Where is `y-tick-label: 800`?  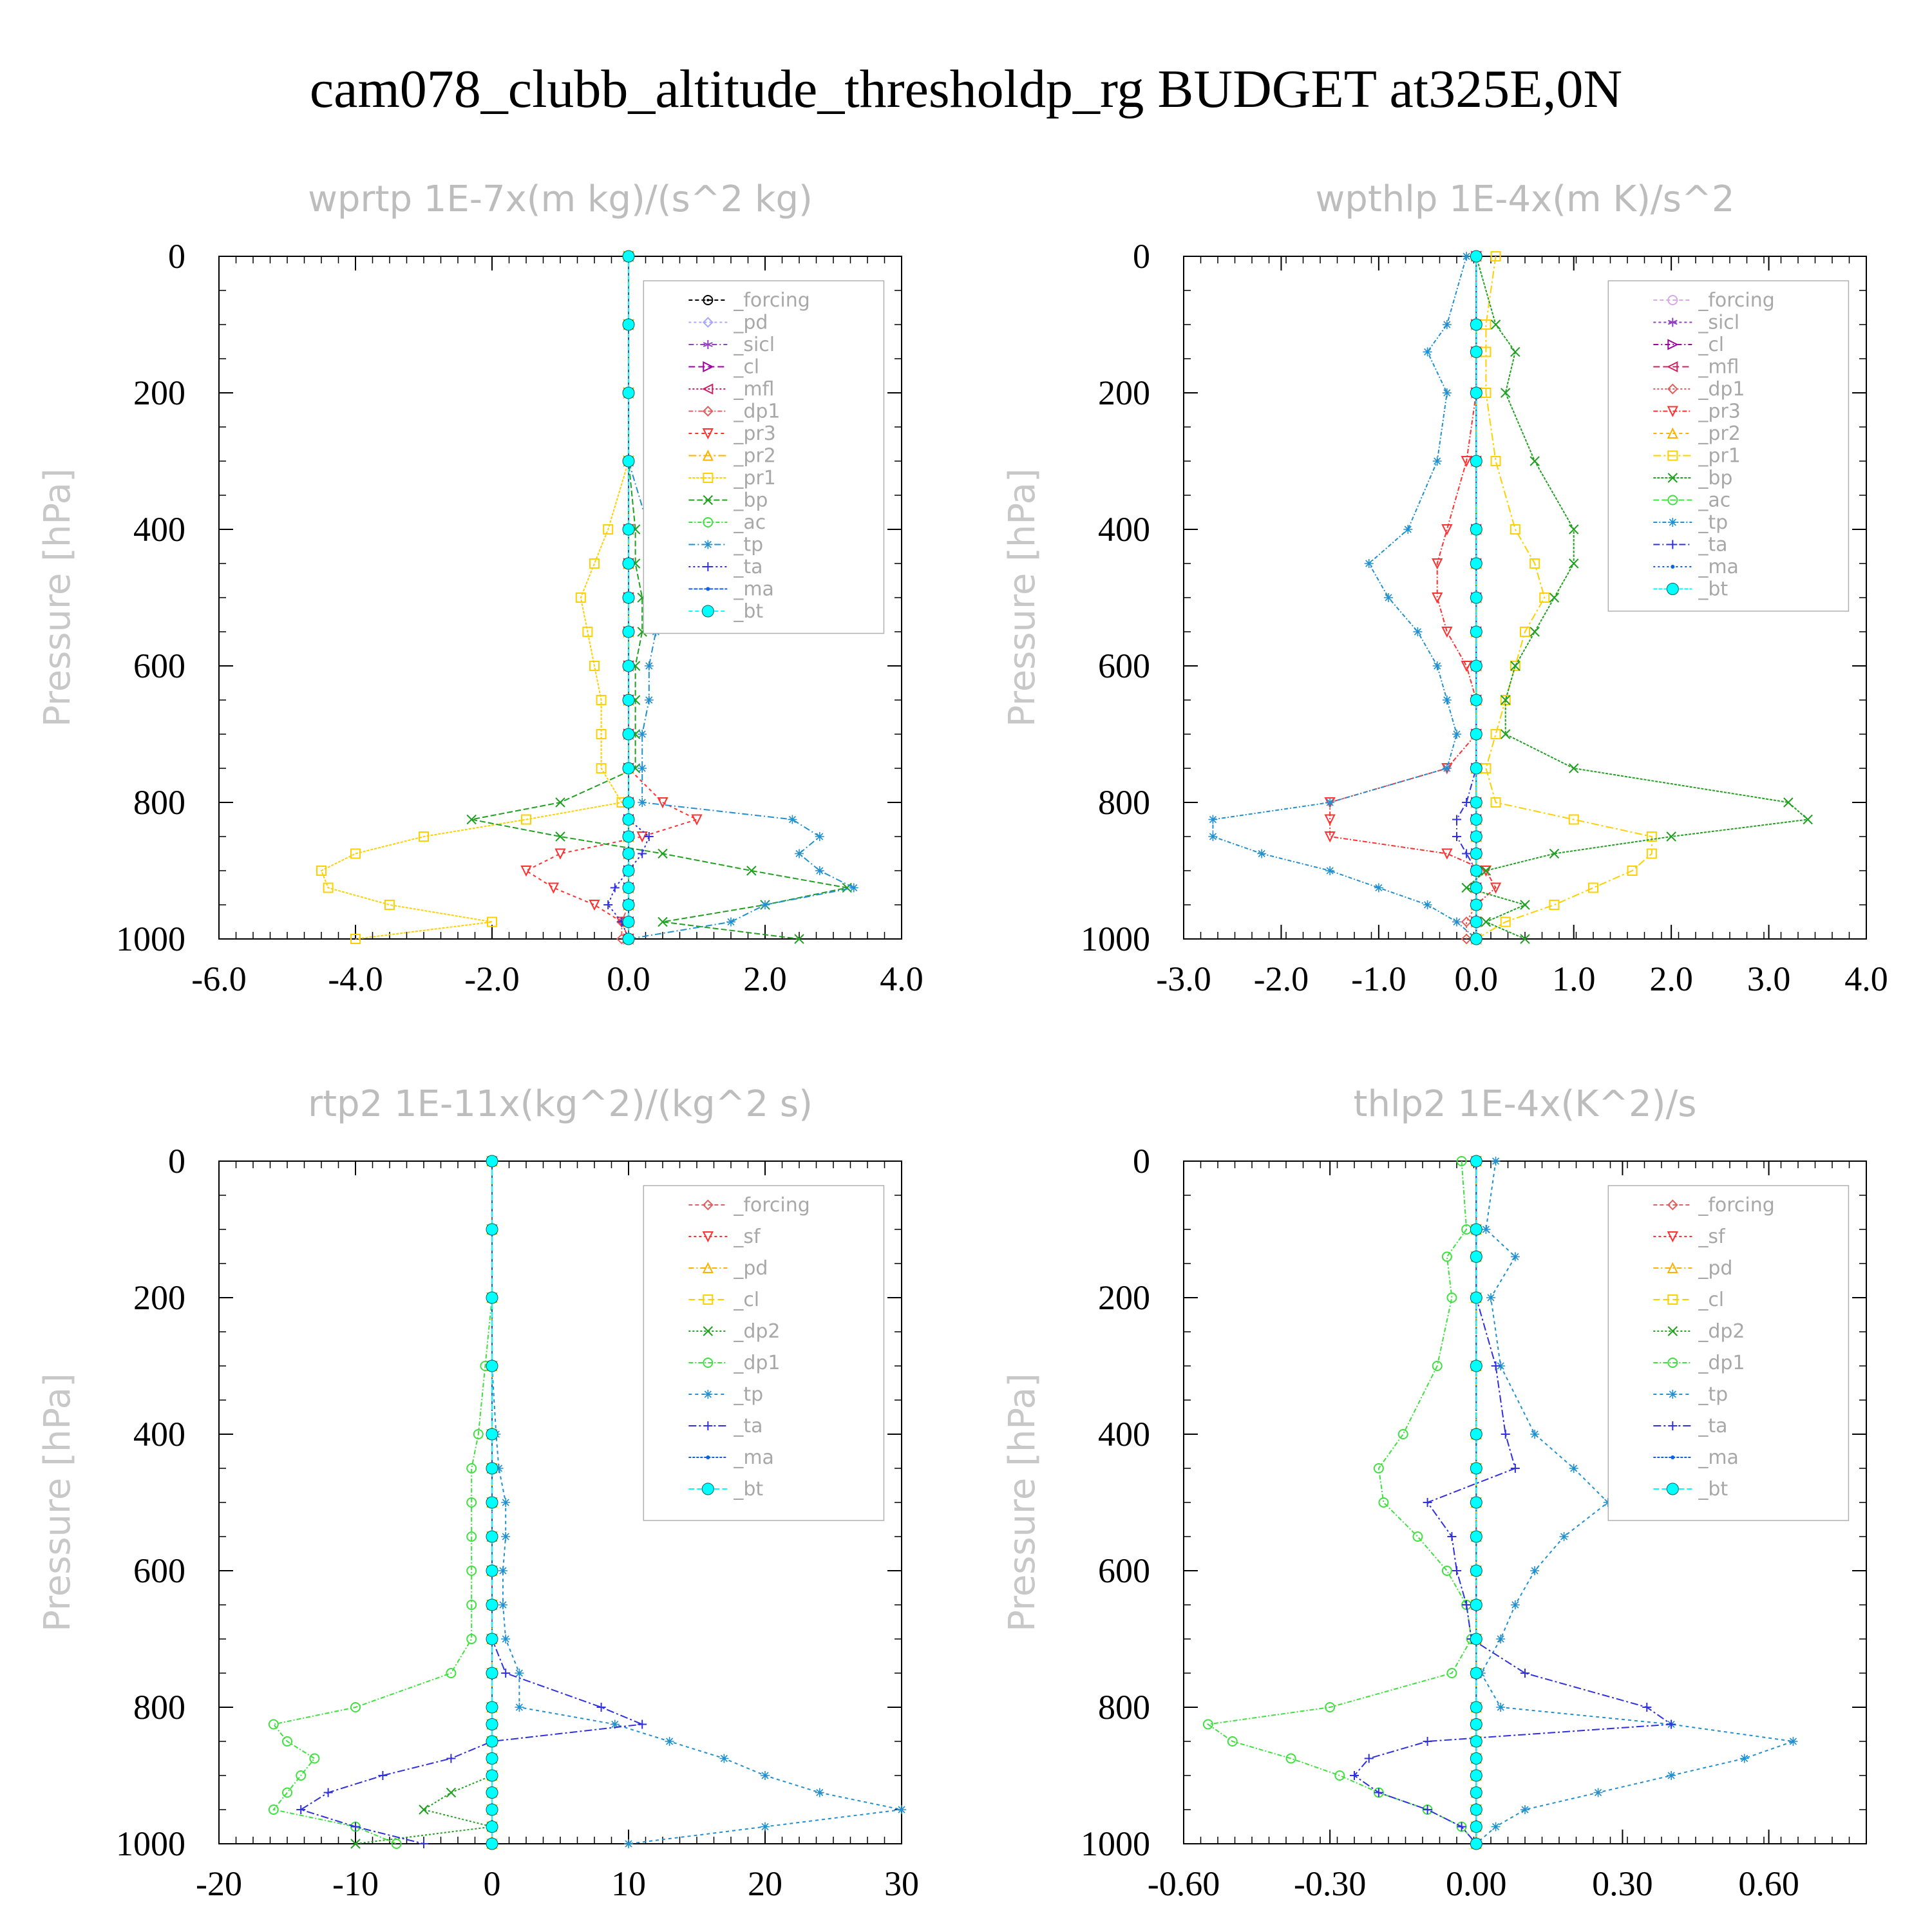
y-tick-label: 800 is located at coordinates (1124, 803).